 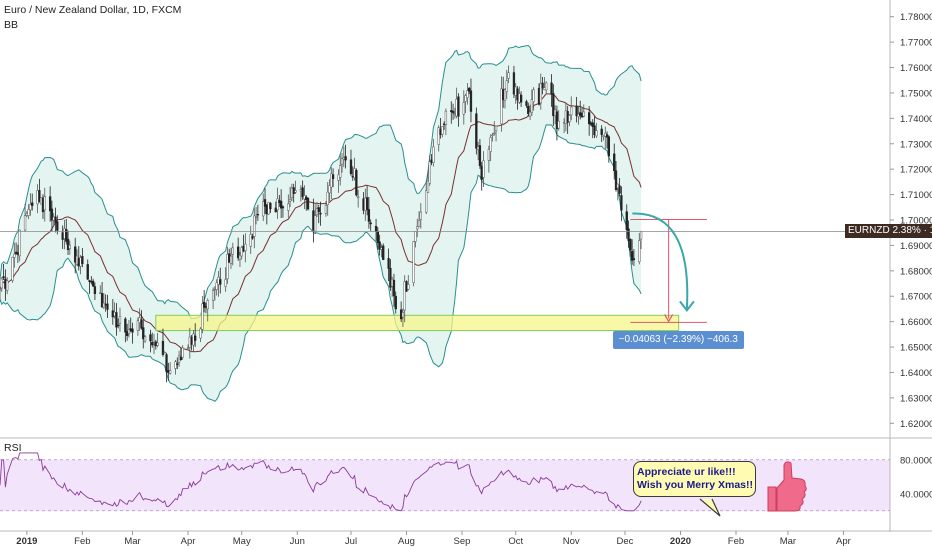 I want to click on measure-label: −0.04063 (−2.39%) −406.3, so click(x=678, y=340).